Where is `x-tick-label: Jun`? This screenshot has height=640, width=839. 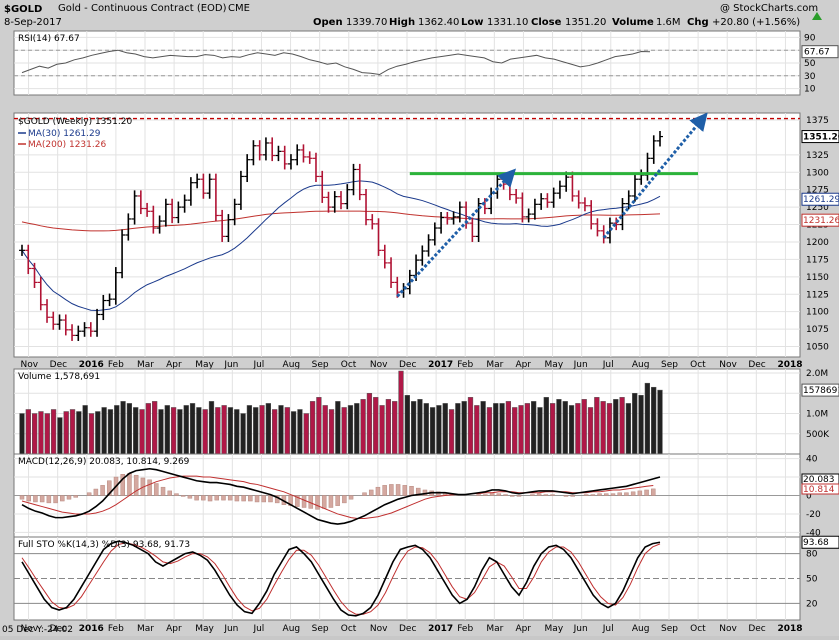
x-tick-label: Jun is located at coordinates (230, 365).